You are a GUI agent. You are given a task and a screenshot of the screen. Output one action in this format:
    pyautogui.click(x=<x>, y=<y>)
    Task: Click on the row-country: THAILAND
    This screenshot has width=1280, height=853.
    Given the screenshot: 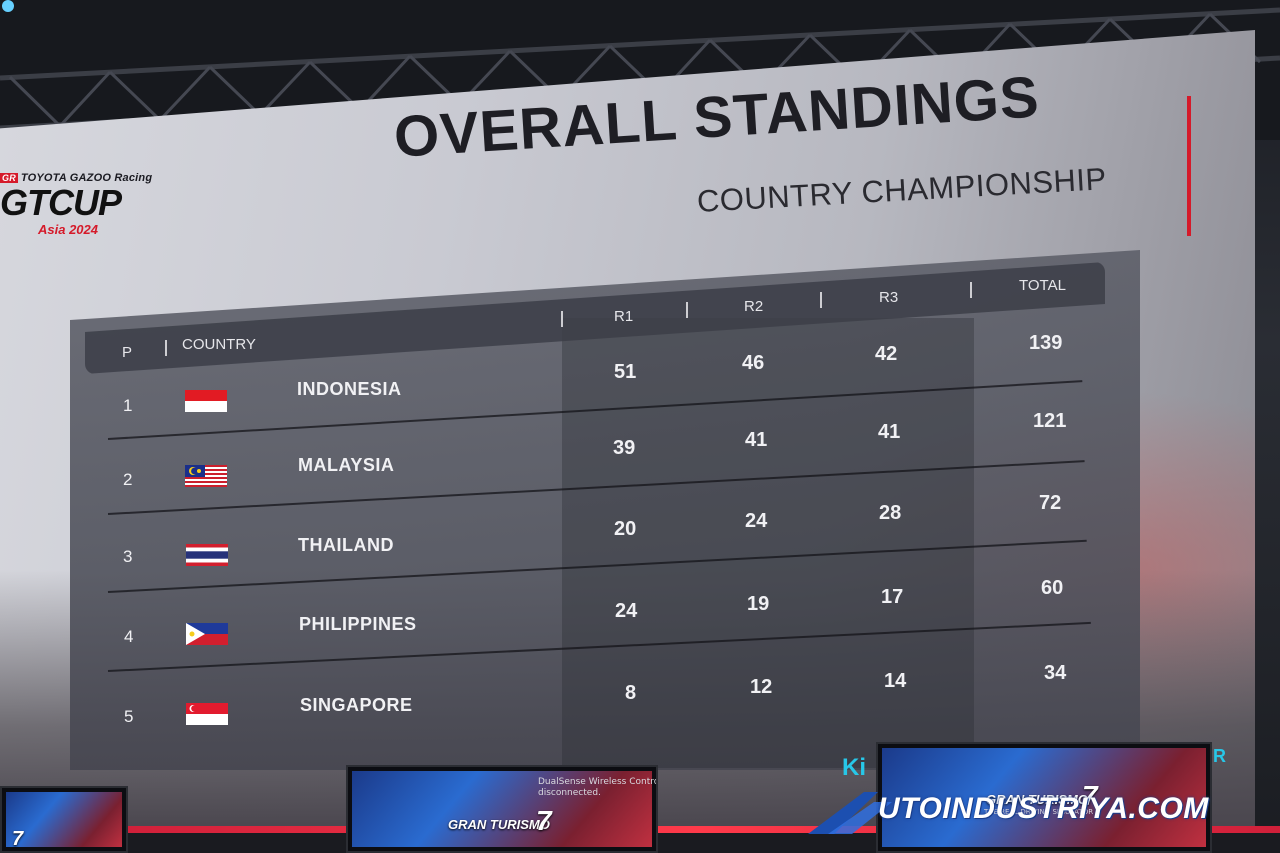 What is the action you would take?
    pyautogui.click(x=346, y=545)
    